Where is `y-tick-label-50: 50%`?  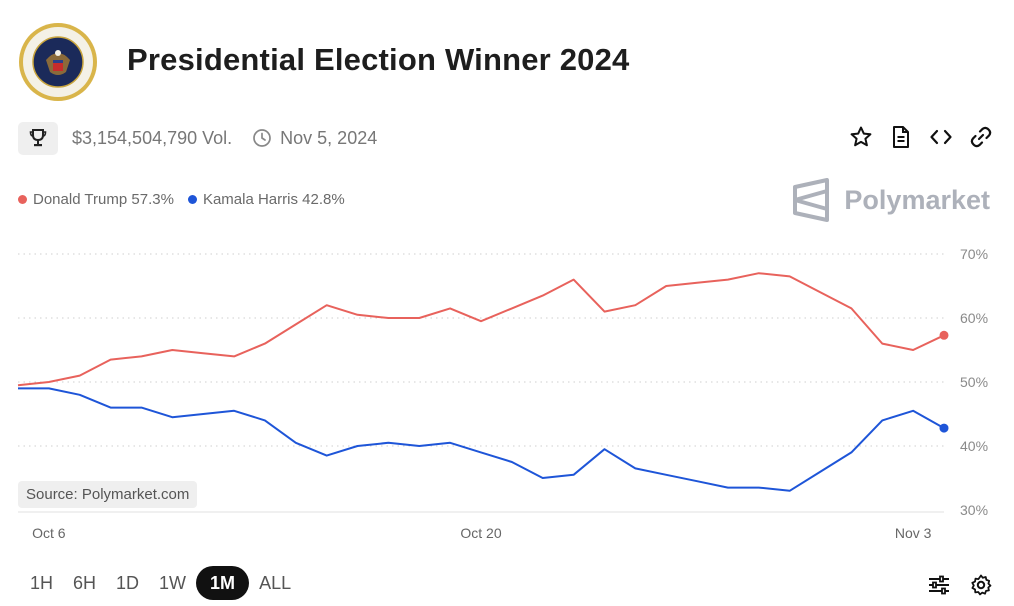
y-tick-label-50: 50% is located at coordinates (974, 382).